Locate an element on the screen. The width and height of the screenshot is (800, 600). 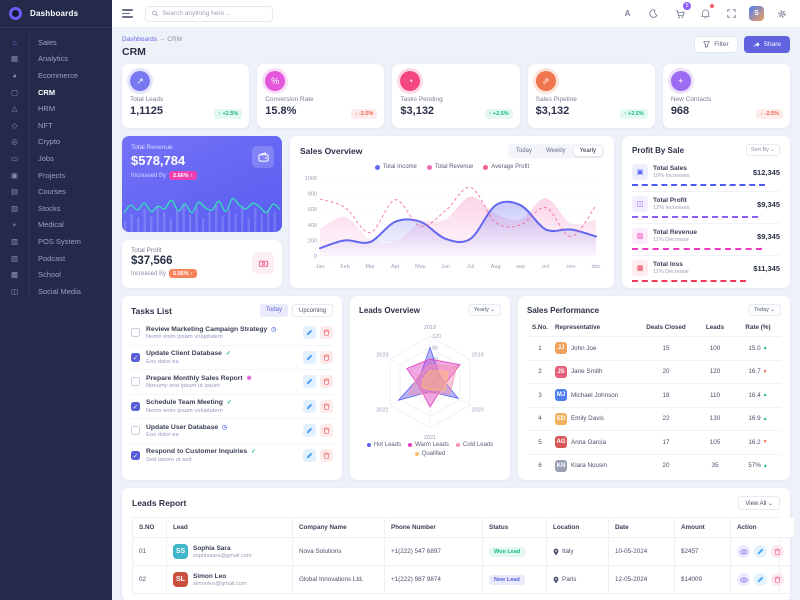
sidebar-item-projects: ▣ Projects is located at coordinates (56, 175).